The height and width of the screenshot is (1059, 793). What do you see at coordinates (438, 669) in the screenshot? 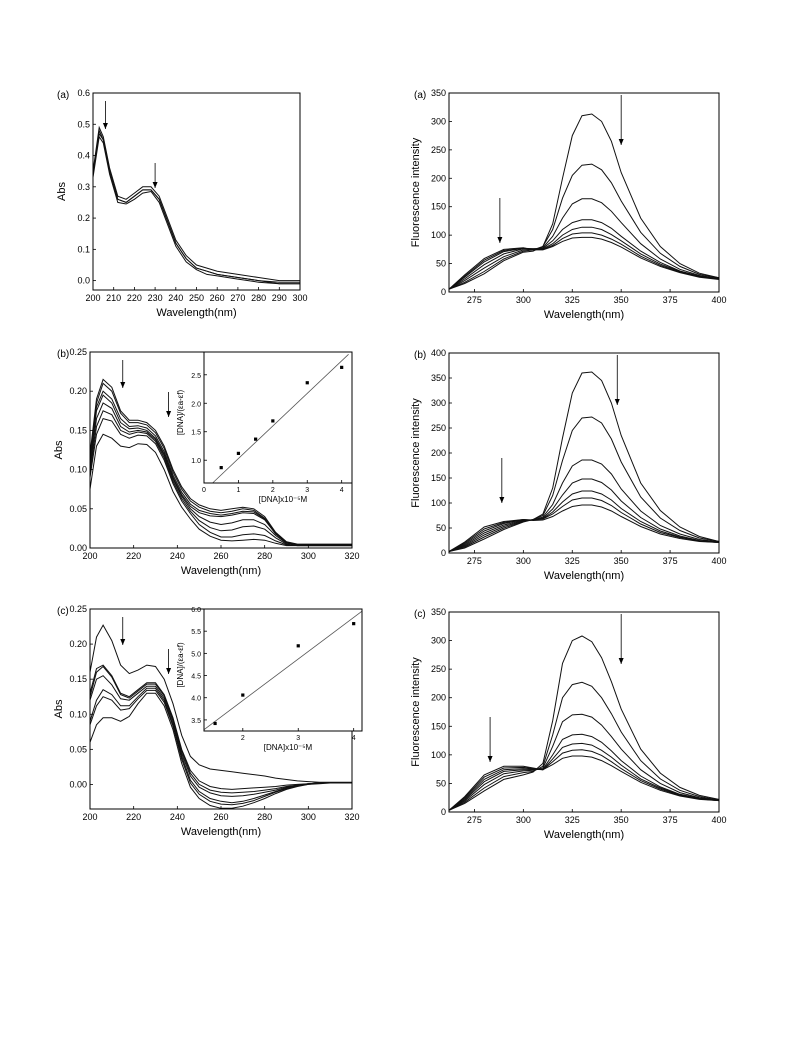
I see `fl-c-y-tick-label: 250` at bounding box center [438, 669].